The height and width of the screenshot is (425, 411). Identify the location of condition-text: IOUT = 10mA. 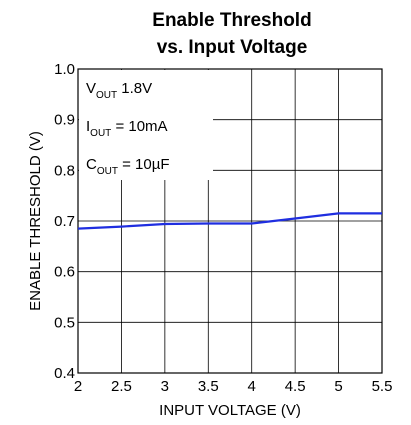
(127, 128).